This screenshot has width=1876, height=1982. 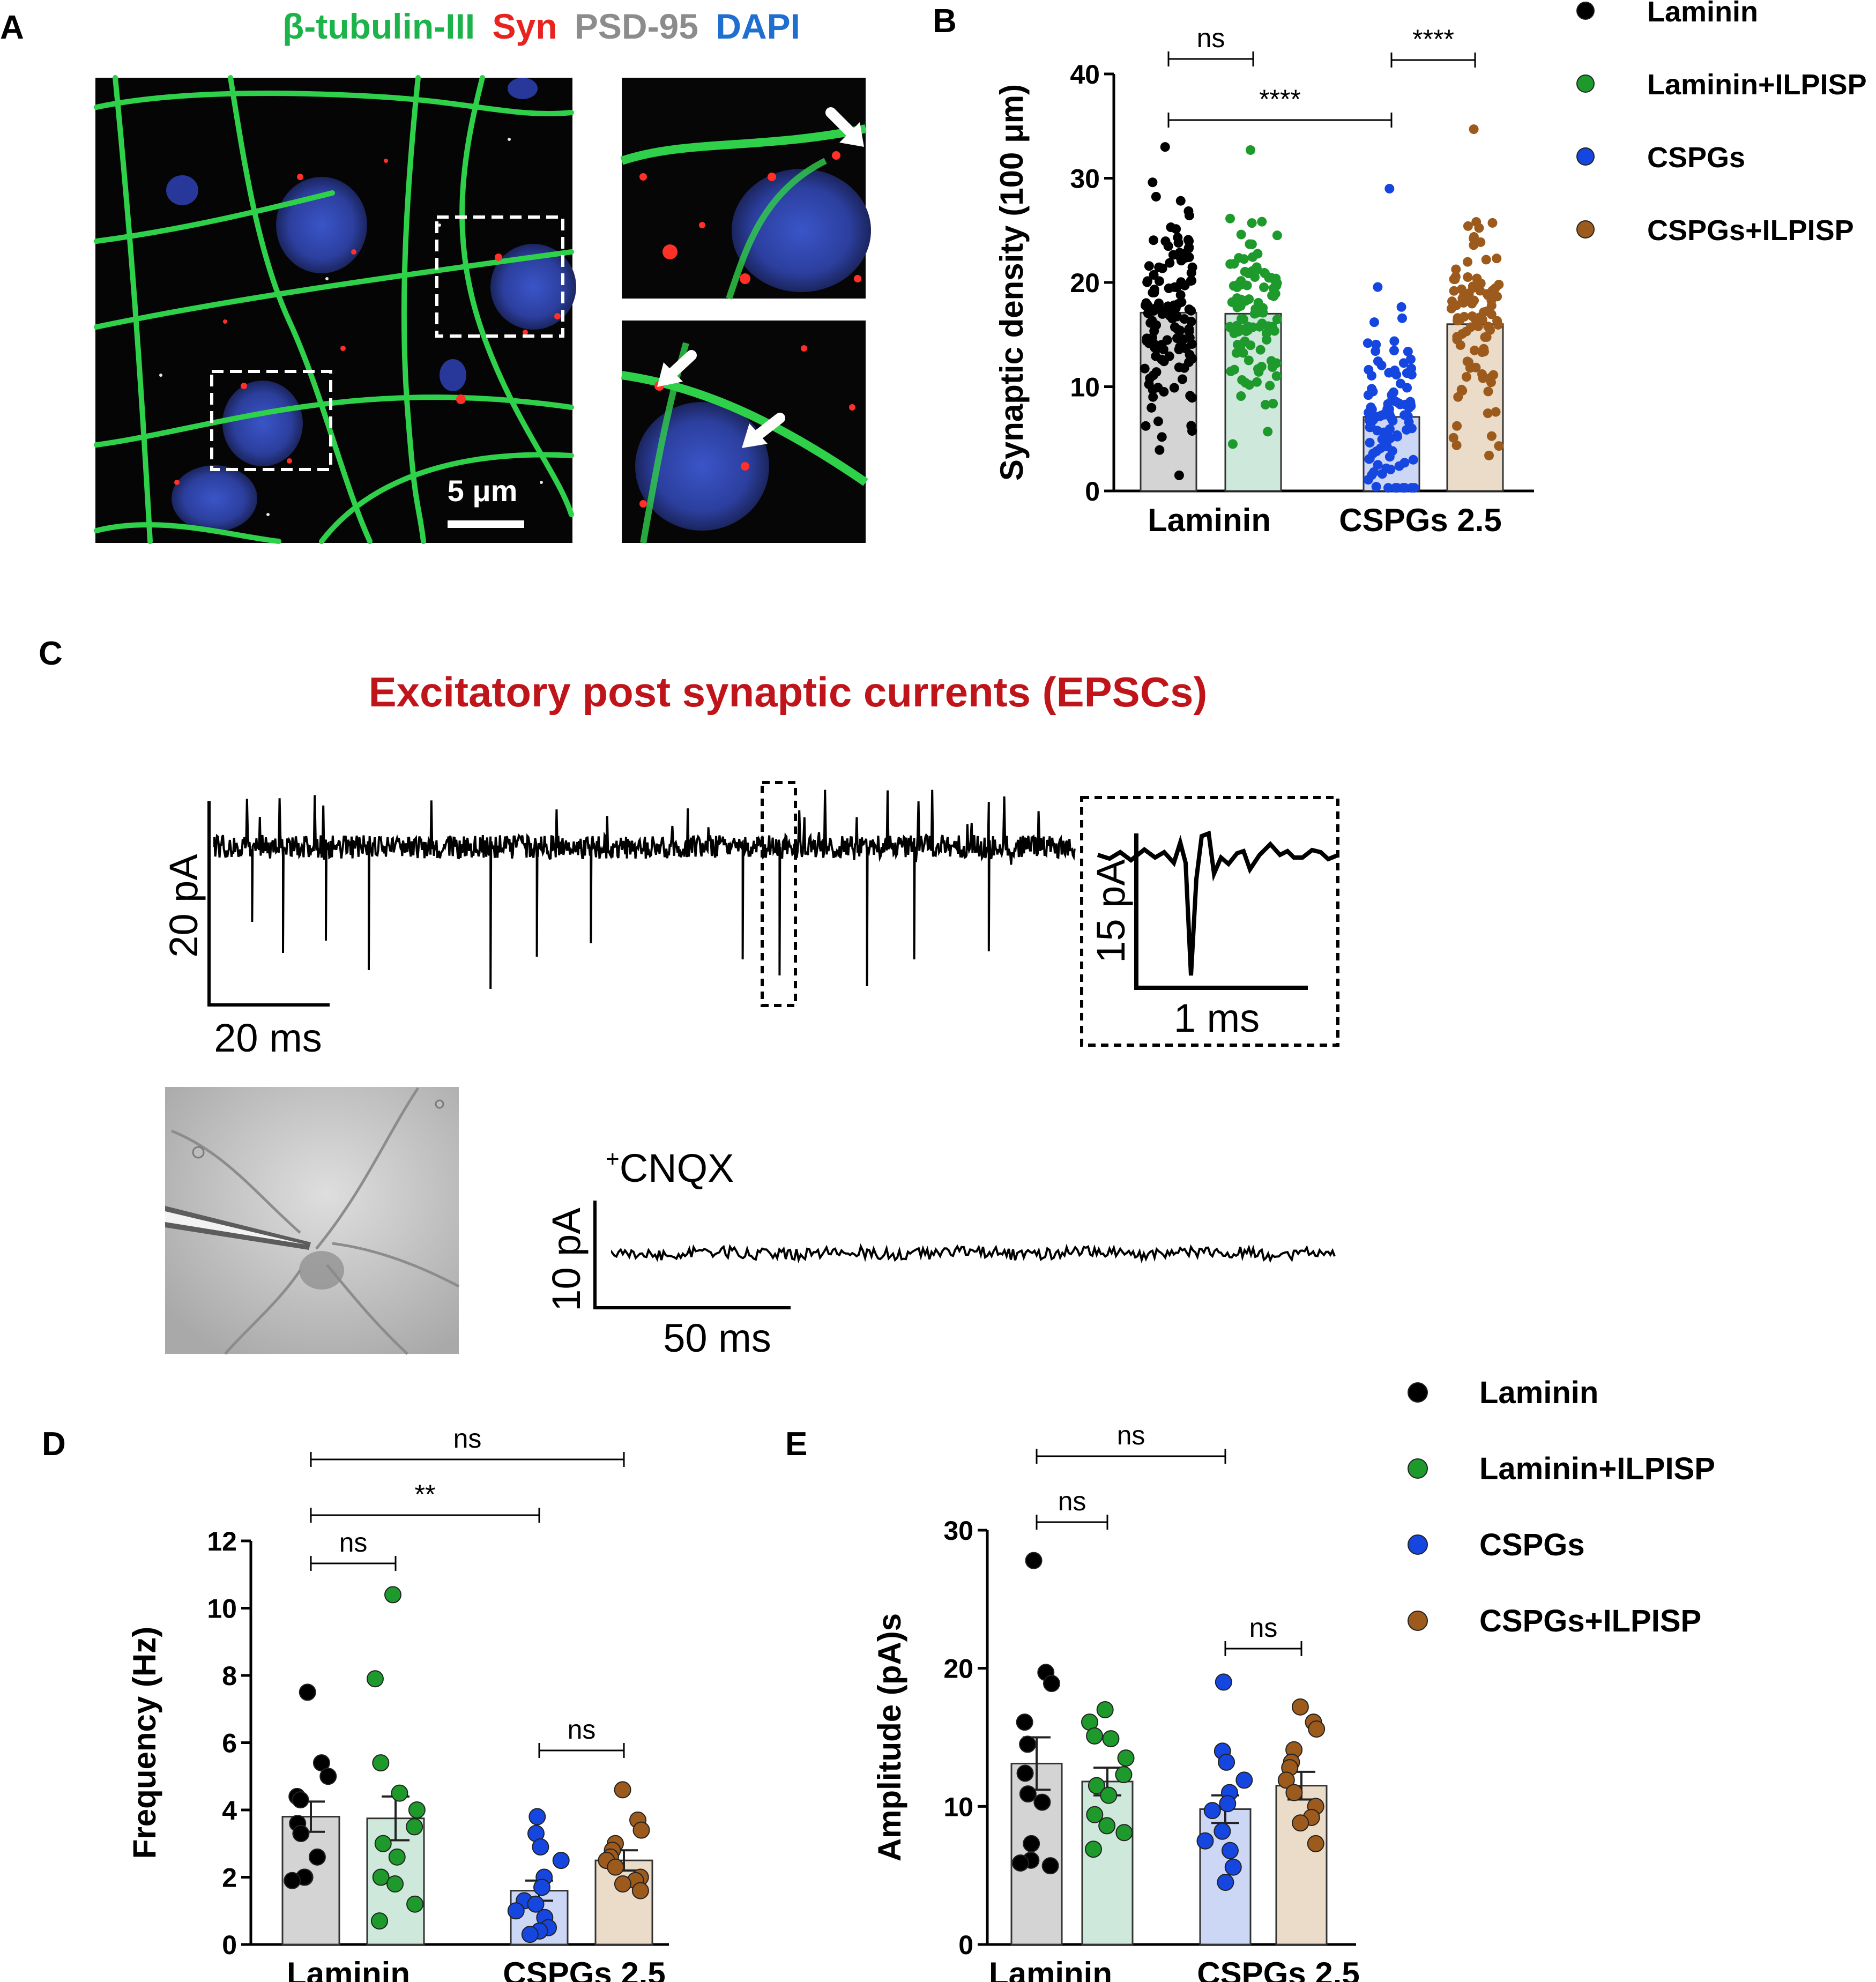 What do you see at coordinates (966, 1945) in the screenshot?
I see `y-tick-label: 0` at bounding box center [966, 1945].